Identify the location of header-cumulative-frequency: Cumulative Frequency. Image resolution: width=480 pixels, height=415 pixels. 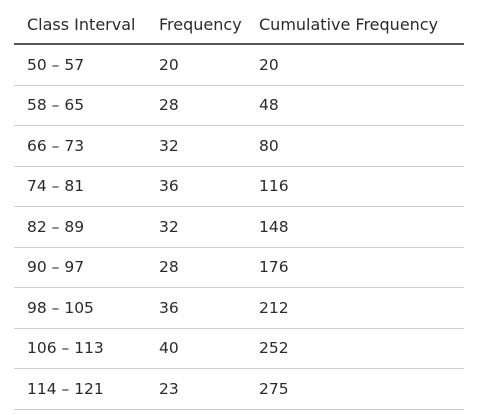
(361, 25).